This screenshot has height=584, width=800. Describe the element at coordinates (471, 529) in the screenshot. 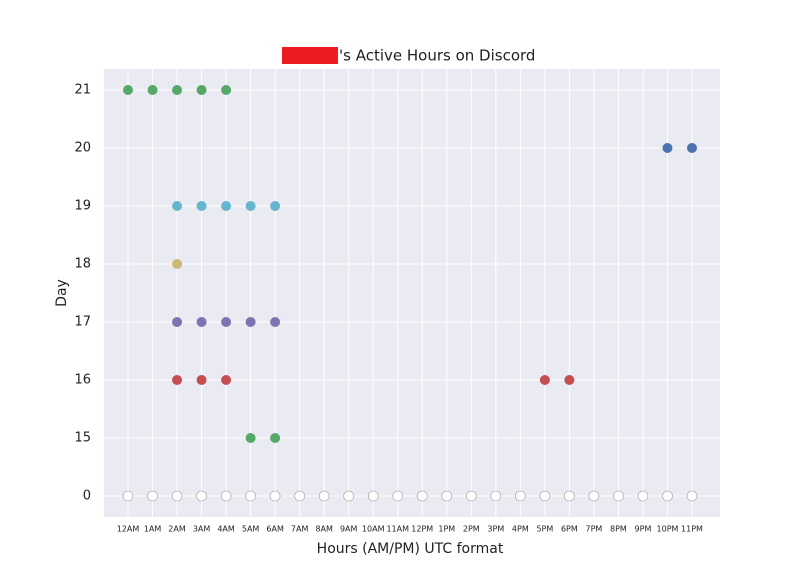

I see `x-tick-label: 2PM` at that location.